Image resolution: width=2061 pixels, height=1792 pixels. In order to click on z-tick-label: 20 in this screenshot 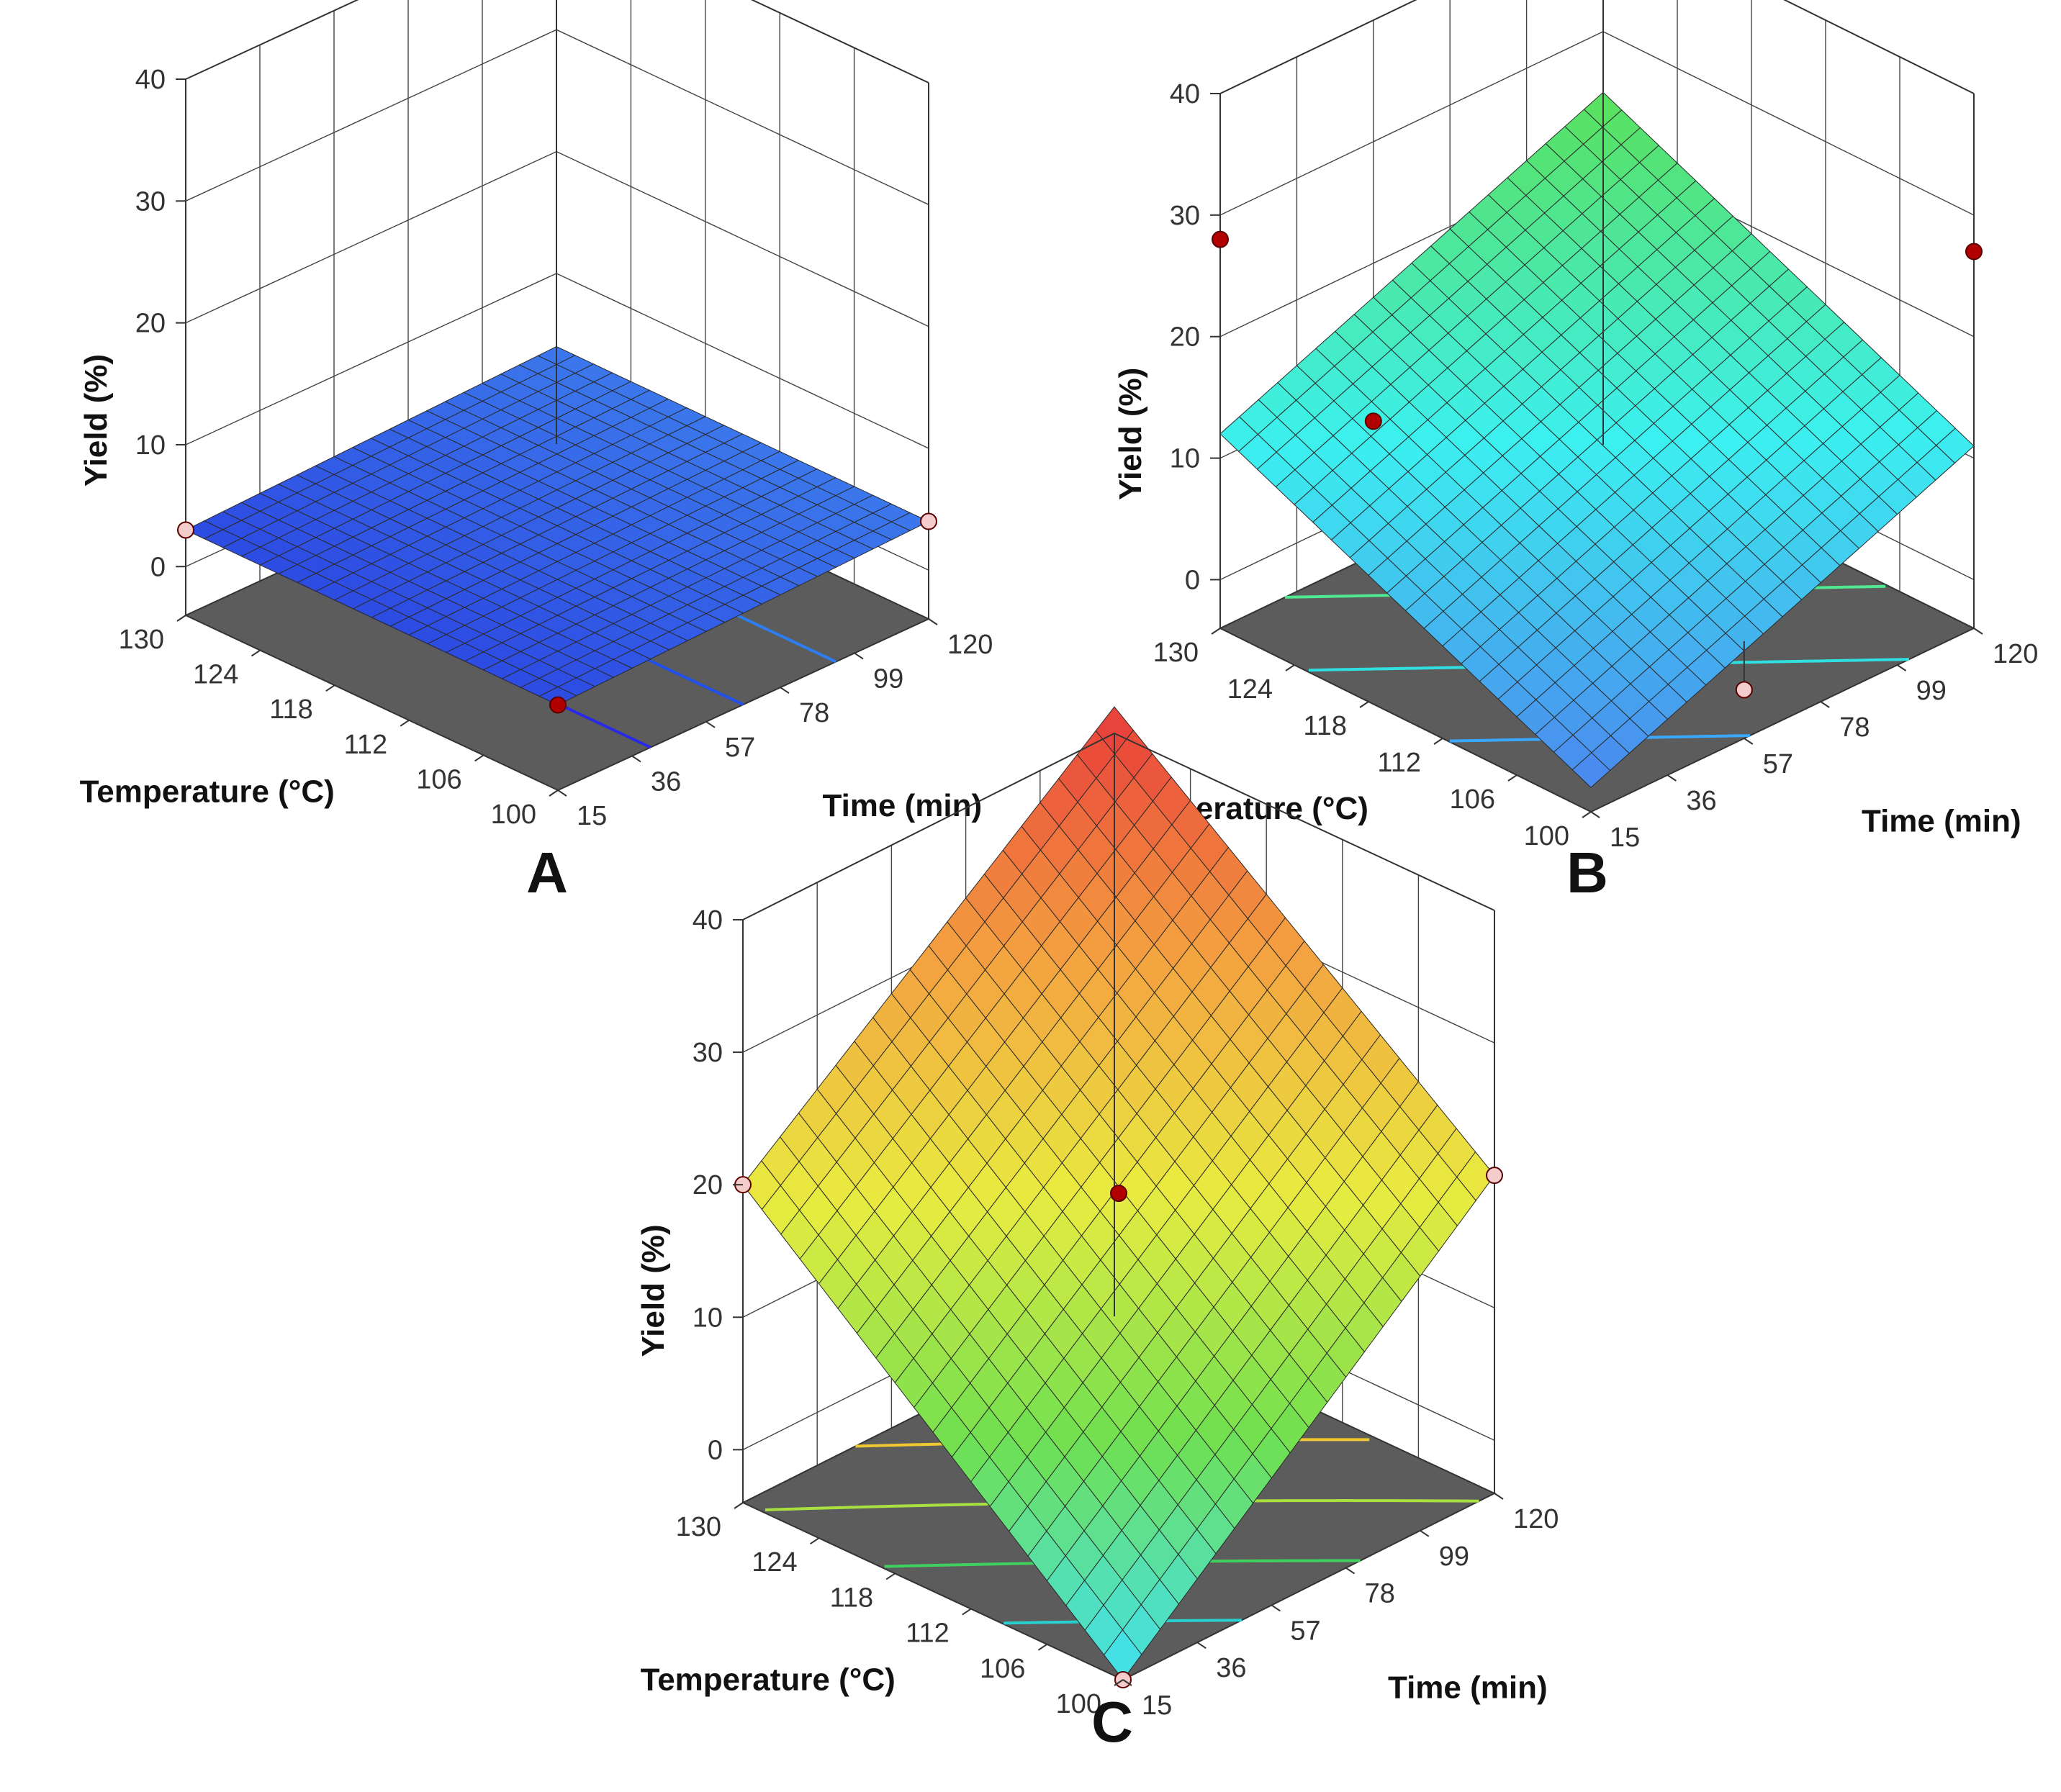, I will do `click(150, 324)`.